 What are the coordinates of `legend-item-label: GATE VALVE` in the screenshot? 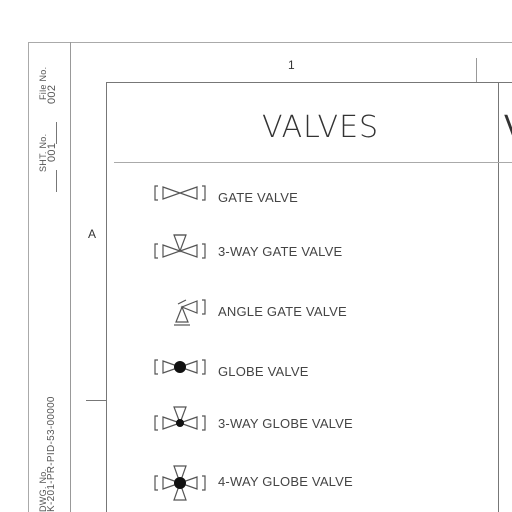 It's located at (258, 197).